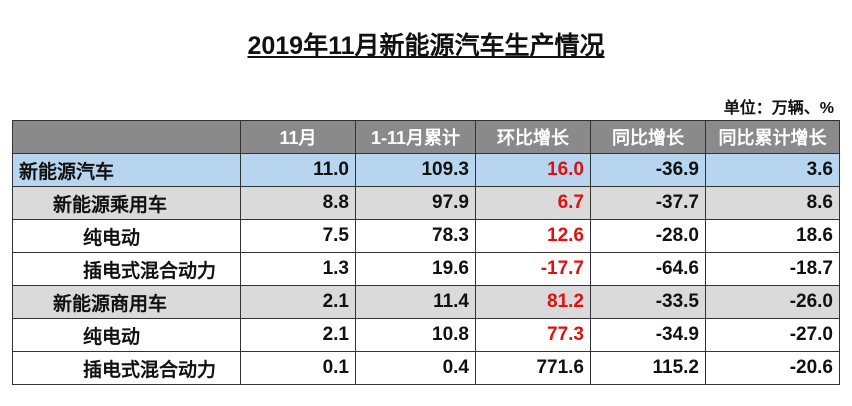  I want to click on unit-label: 单位：万辆、%, so click(778, 108).